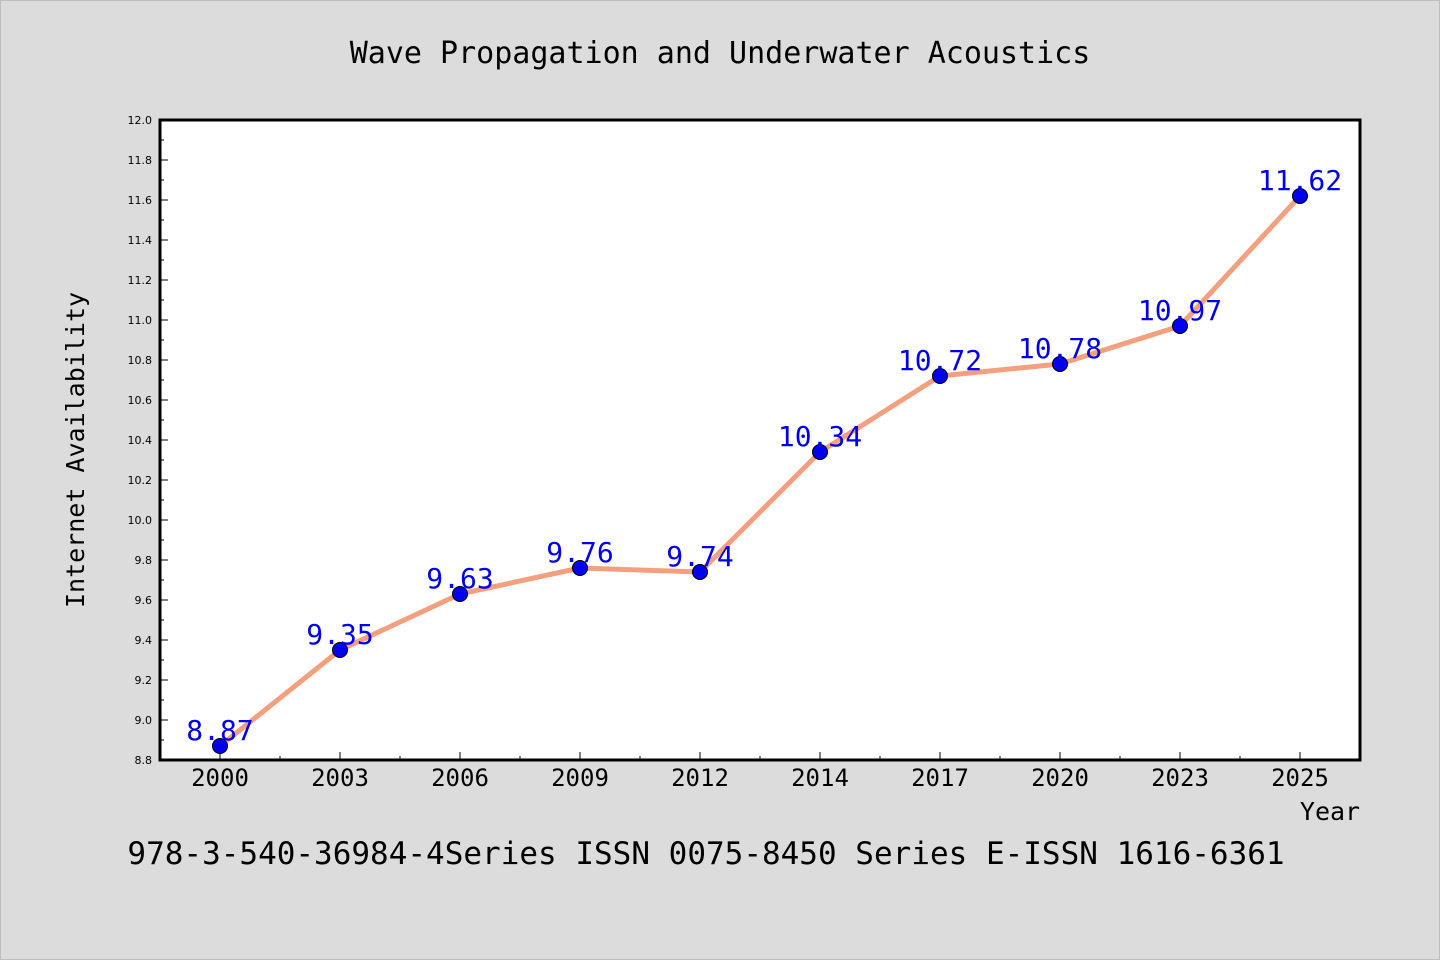 The width and height of the screenshot is (1440, 960). I want to click on x-axis-label: Year, so click(1330, 811).